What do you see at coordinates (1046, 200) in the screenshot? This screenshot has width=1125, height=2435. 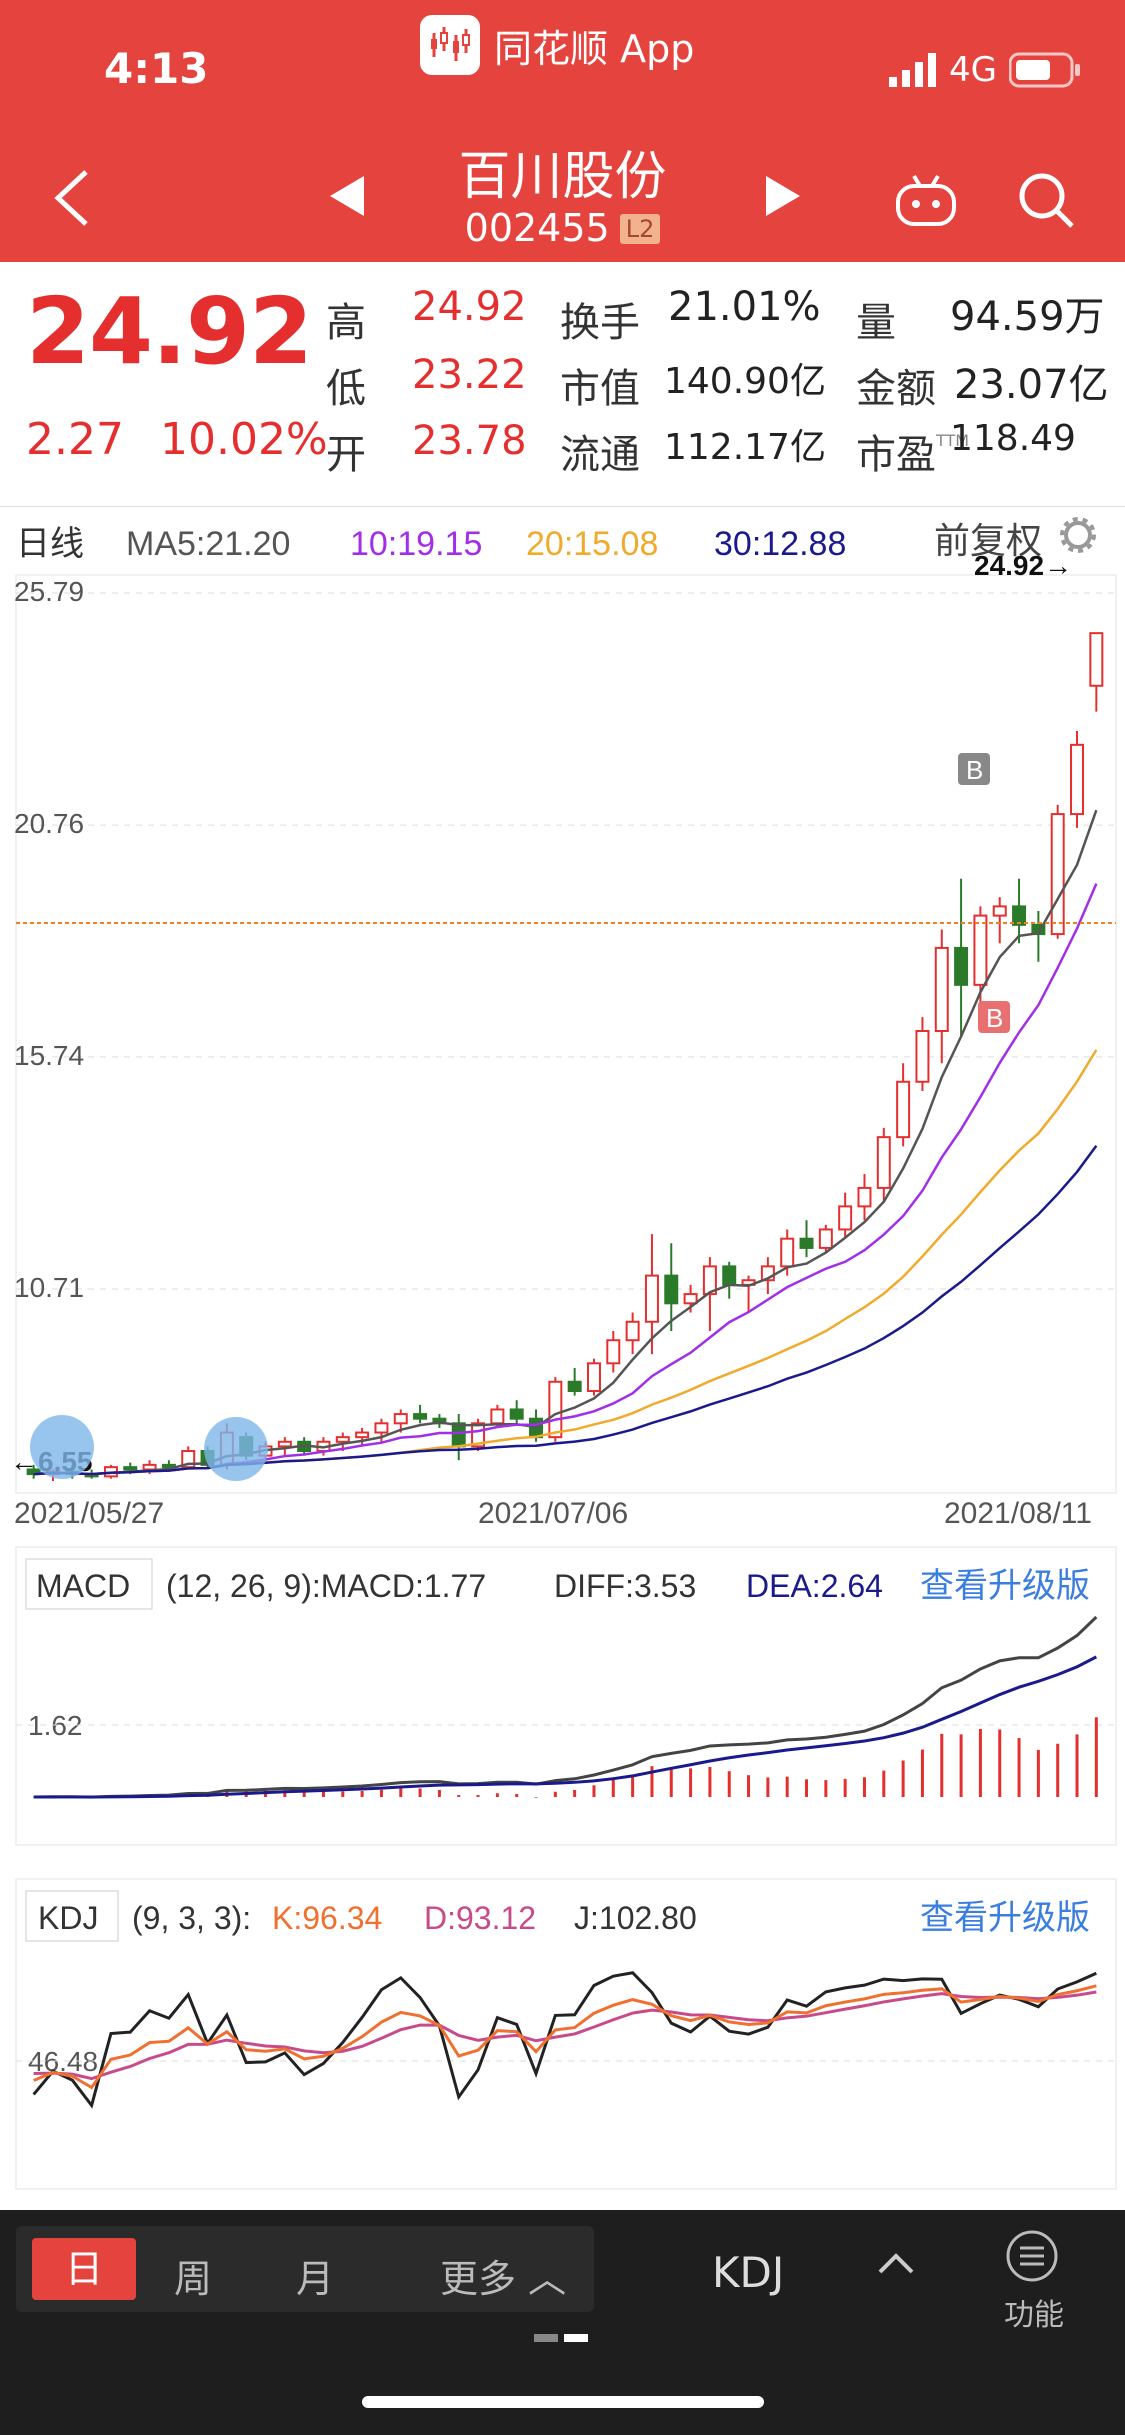 I see `search-icon` at bounding box center [1046, 200].